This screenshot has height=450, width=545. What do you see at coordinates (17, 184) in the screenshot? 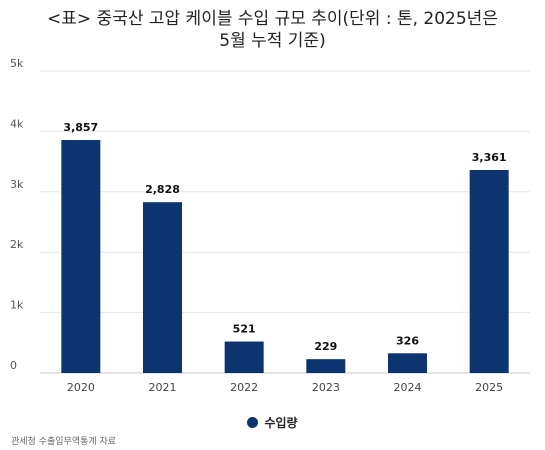
I see `y-tick-label: 3k` at bounding box center [17, 184].